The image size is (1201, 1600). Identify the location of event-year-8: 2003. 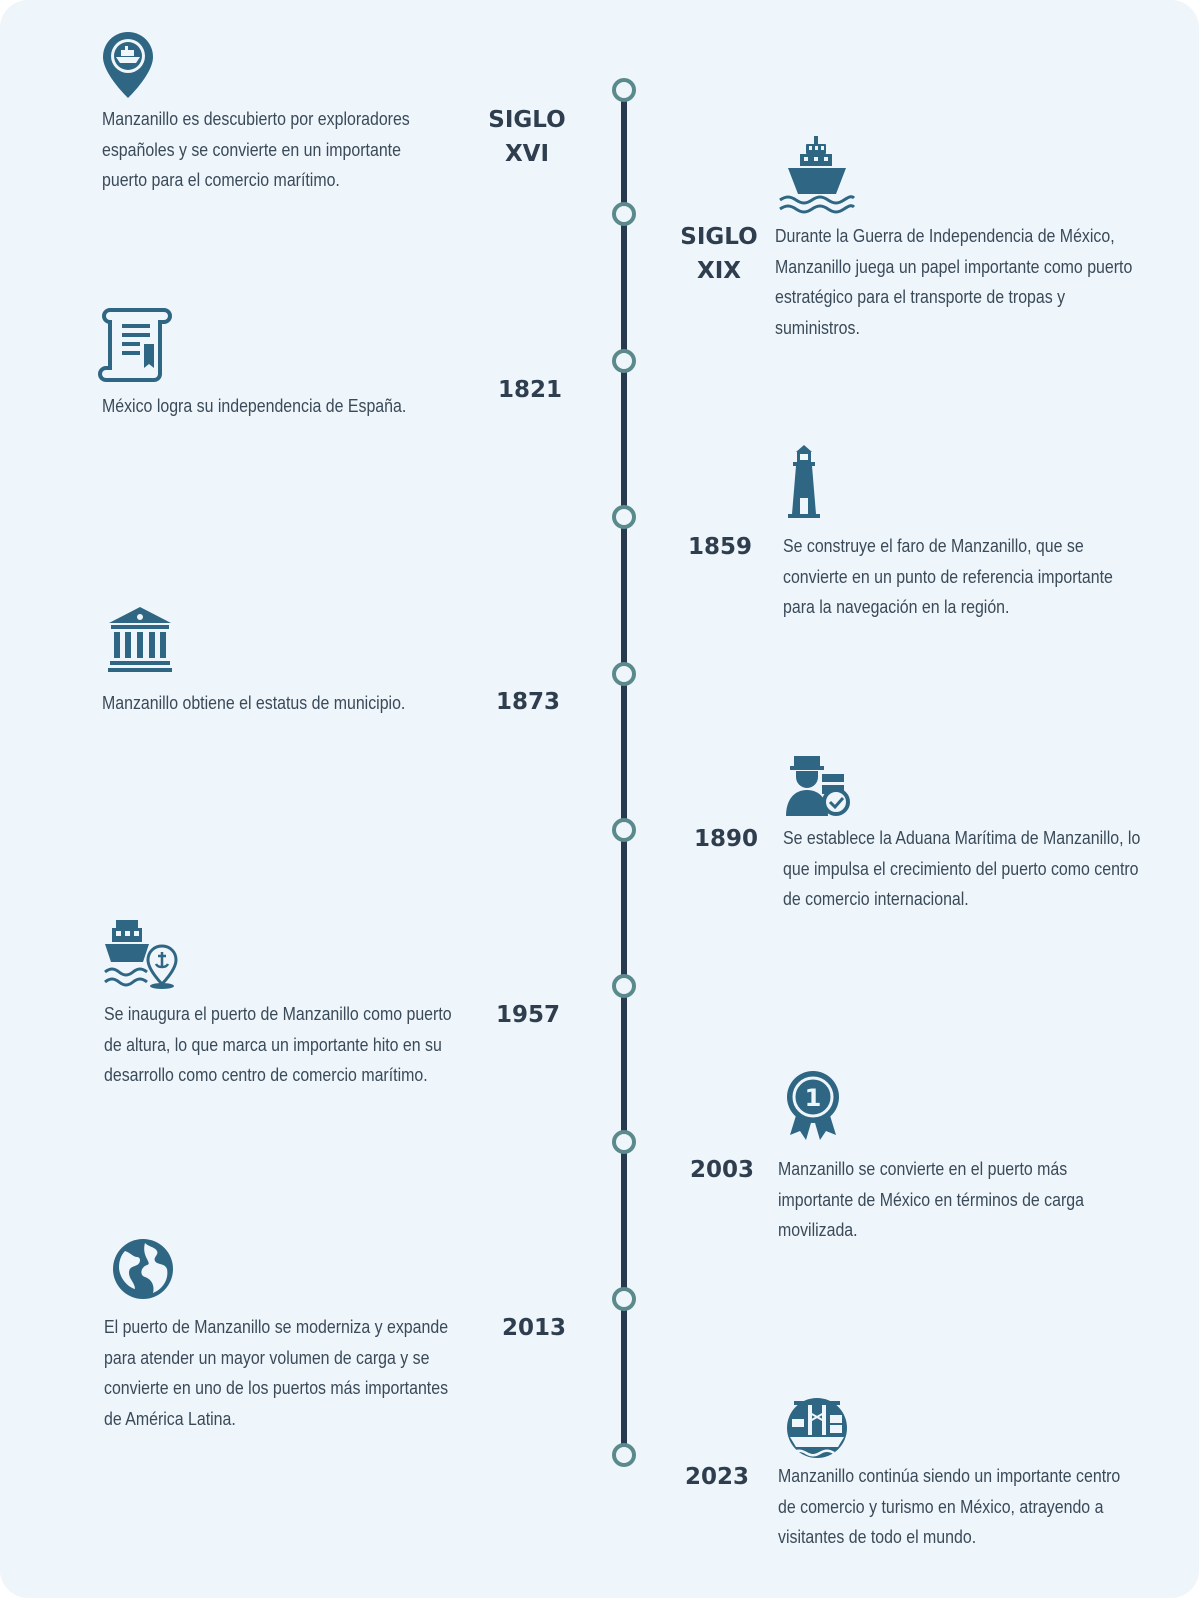
(721, 1170).